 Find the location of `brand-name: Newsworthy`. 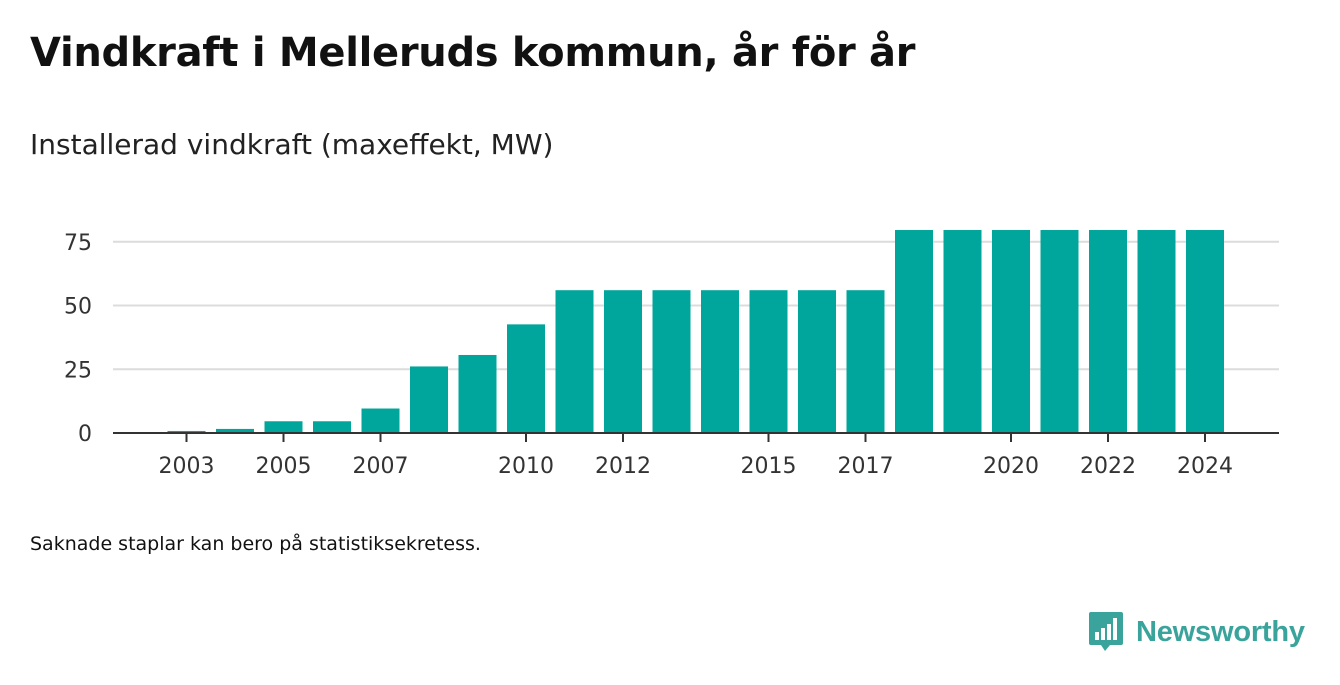

brand-name: Newsworthy is located at coordinates (1220, 631).